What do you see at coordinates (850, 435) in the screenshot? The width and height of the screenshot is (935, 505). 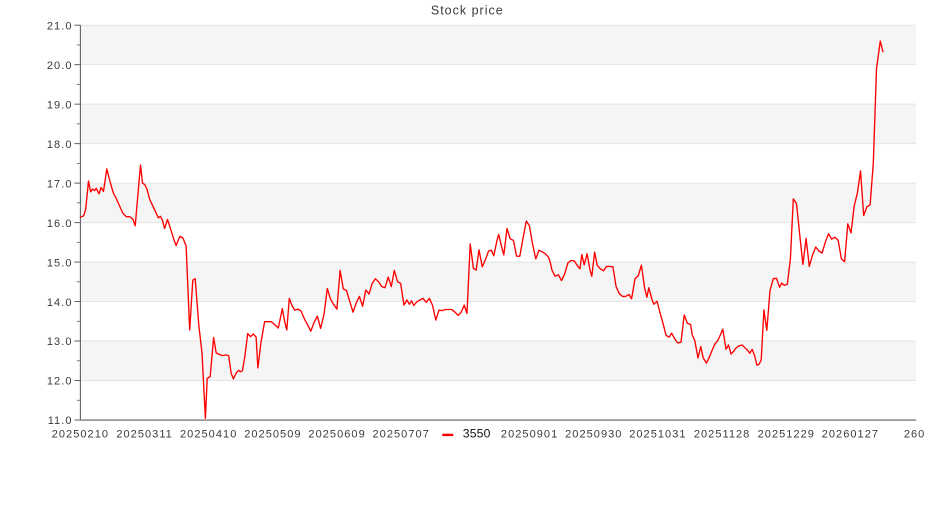 I see `svg-text: 20260127` at bounding box center [850, 435].